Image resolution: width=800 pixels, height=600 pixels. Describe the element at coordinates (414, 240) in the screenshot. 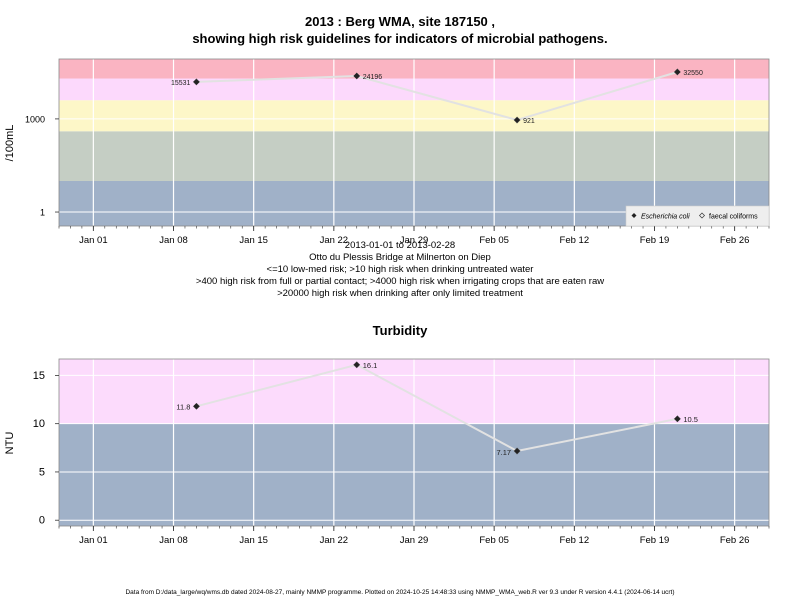

I see `micro-xtick-label-4: Jan 29` at that location.